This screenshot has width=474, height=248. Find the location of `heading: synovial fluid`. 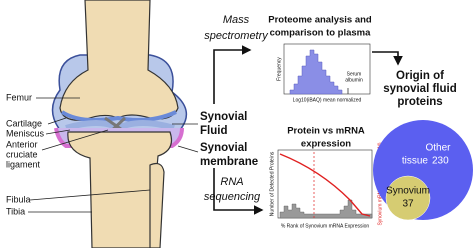

heading: synovial fluid is located at coordinates (420, 89).